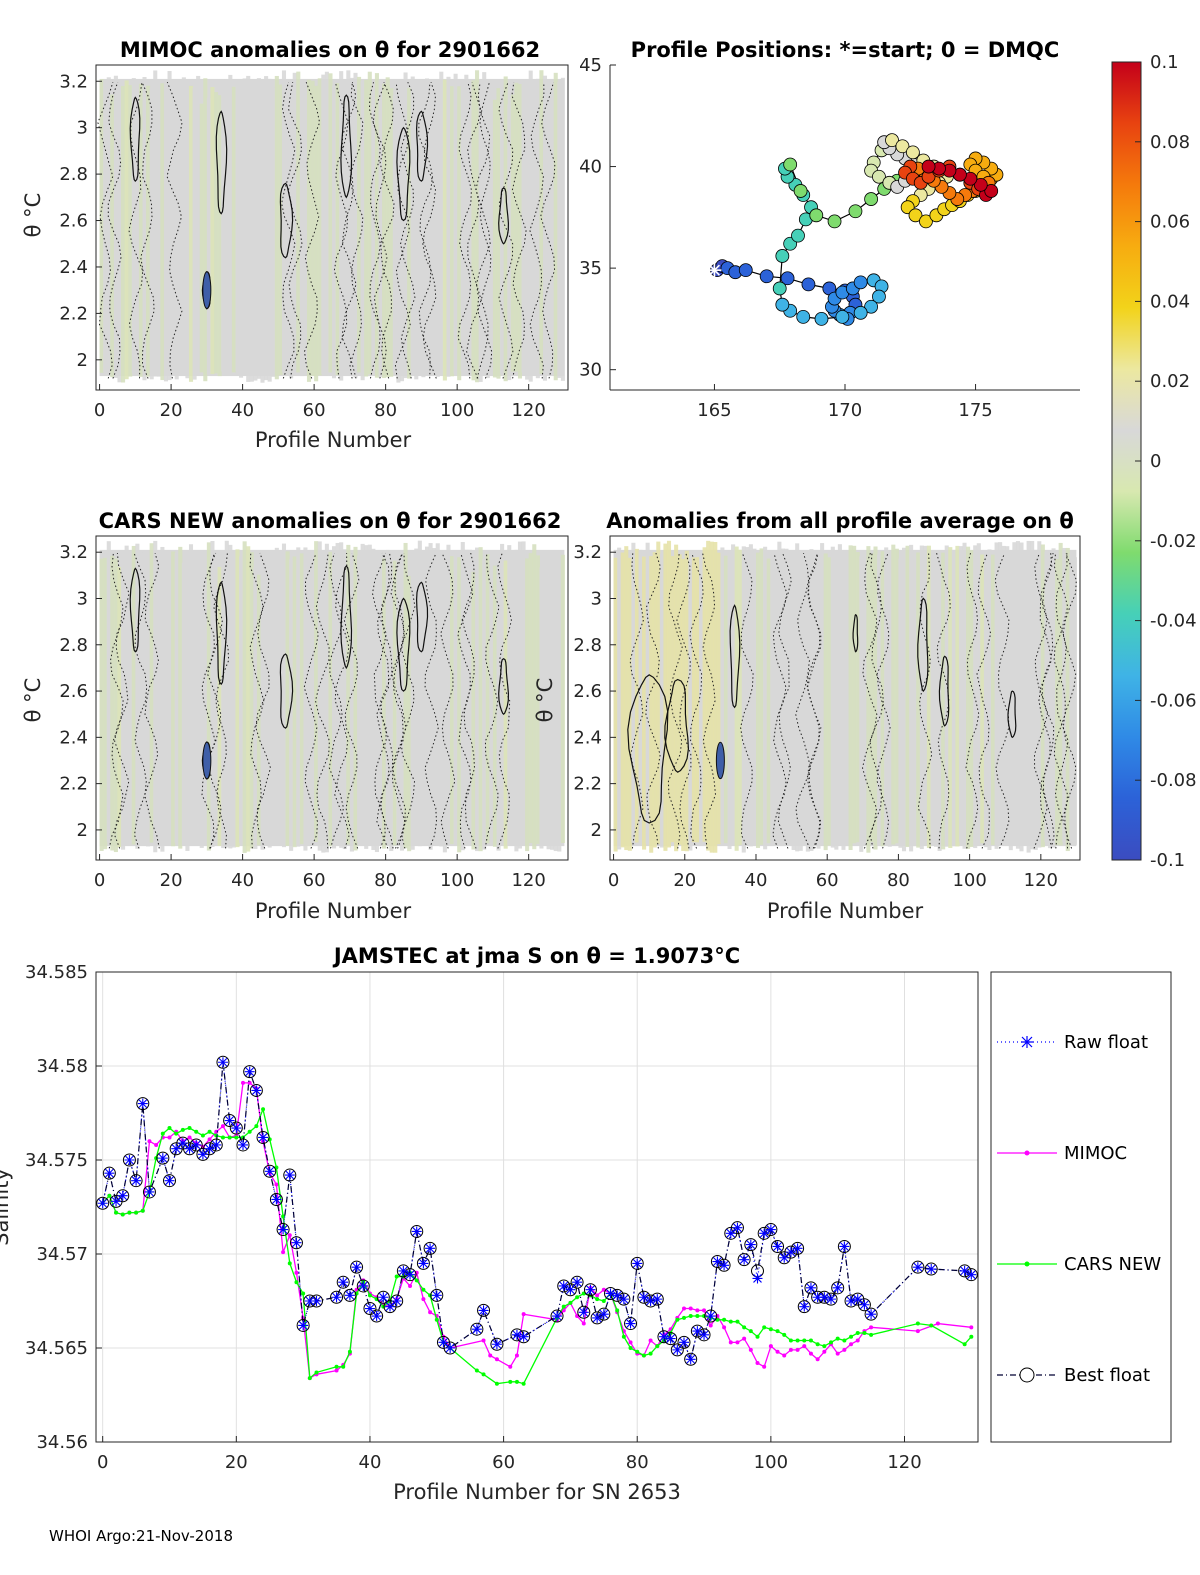  What do you see at coordinates (242, 410) in the screenshot?
I see `x-tick-label: 40` at bounding box center [242, 410].